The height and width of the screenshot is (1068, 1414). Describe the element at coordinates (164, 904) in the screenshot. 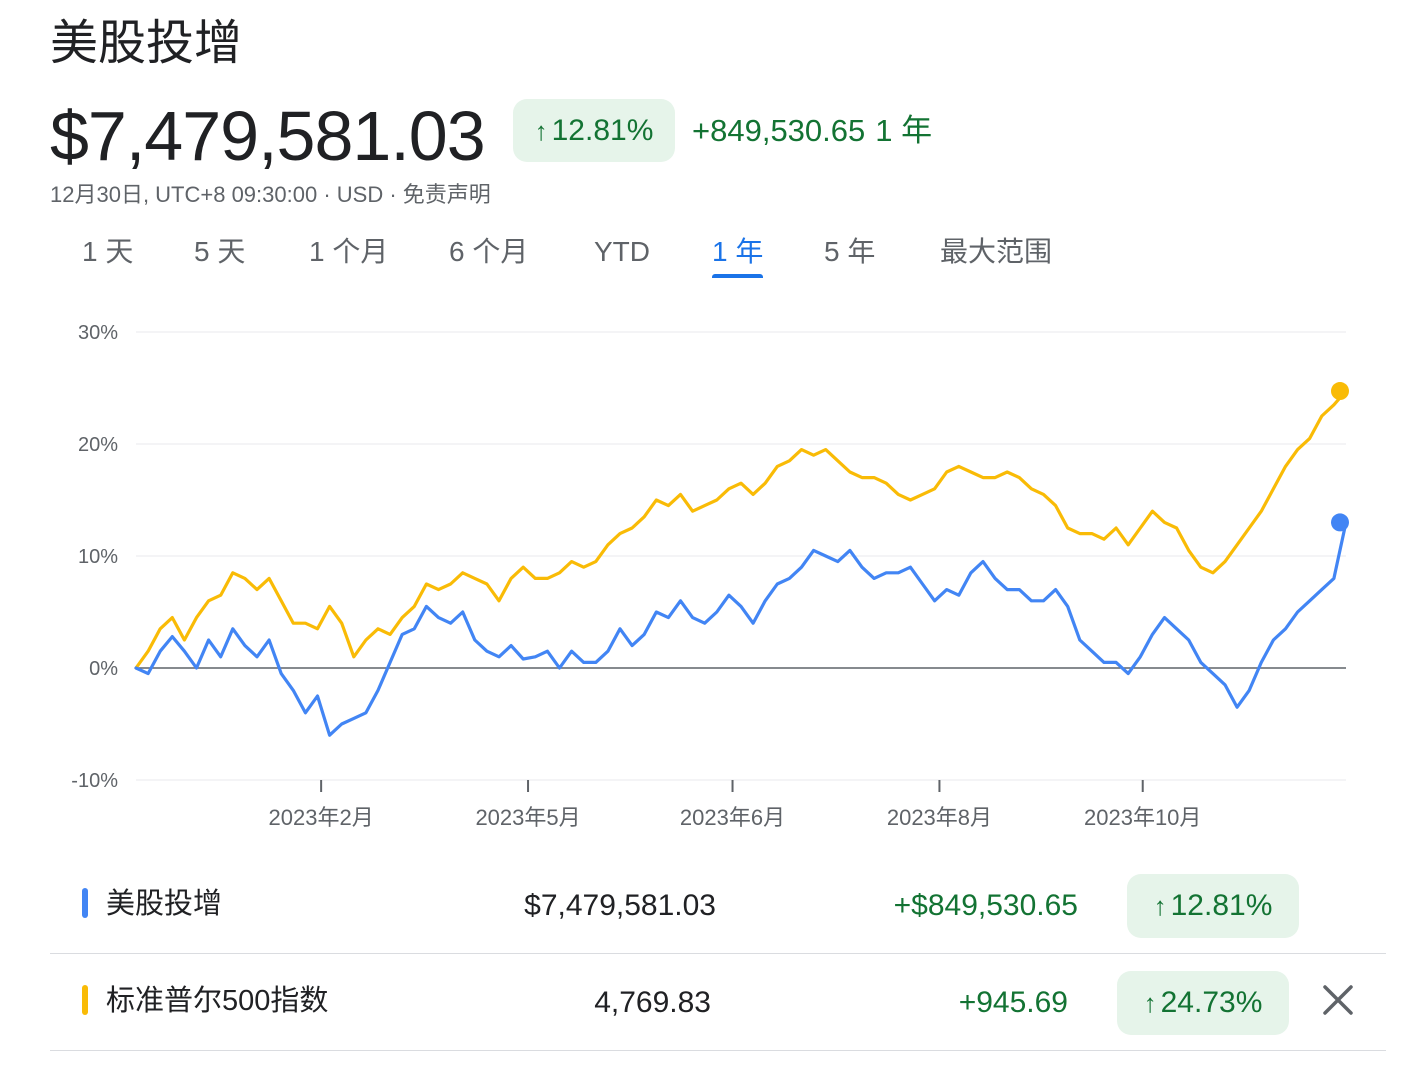

I see `legend-name: 美股投增` at that location.